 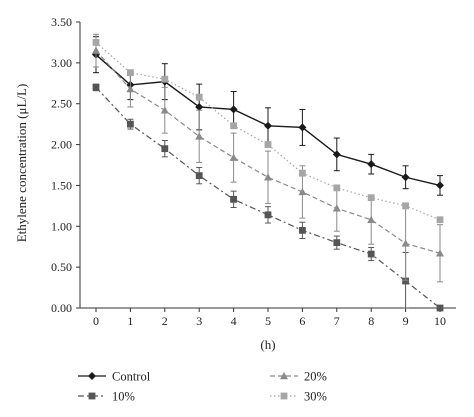 I want to click on x-tick-label: 4, so click(x=234, y=321).